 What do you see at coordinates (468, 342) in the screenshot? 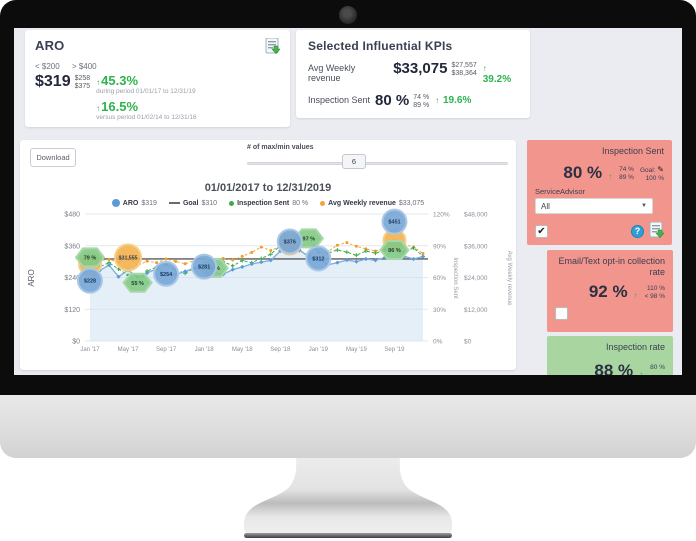
I see `svg-text: $0` at bounding box center [468, 342].